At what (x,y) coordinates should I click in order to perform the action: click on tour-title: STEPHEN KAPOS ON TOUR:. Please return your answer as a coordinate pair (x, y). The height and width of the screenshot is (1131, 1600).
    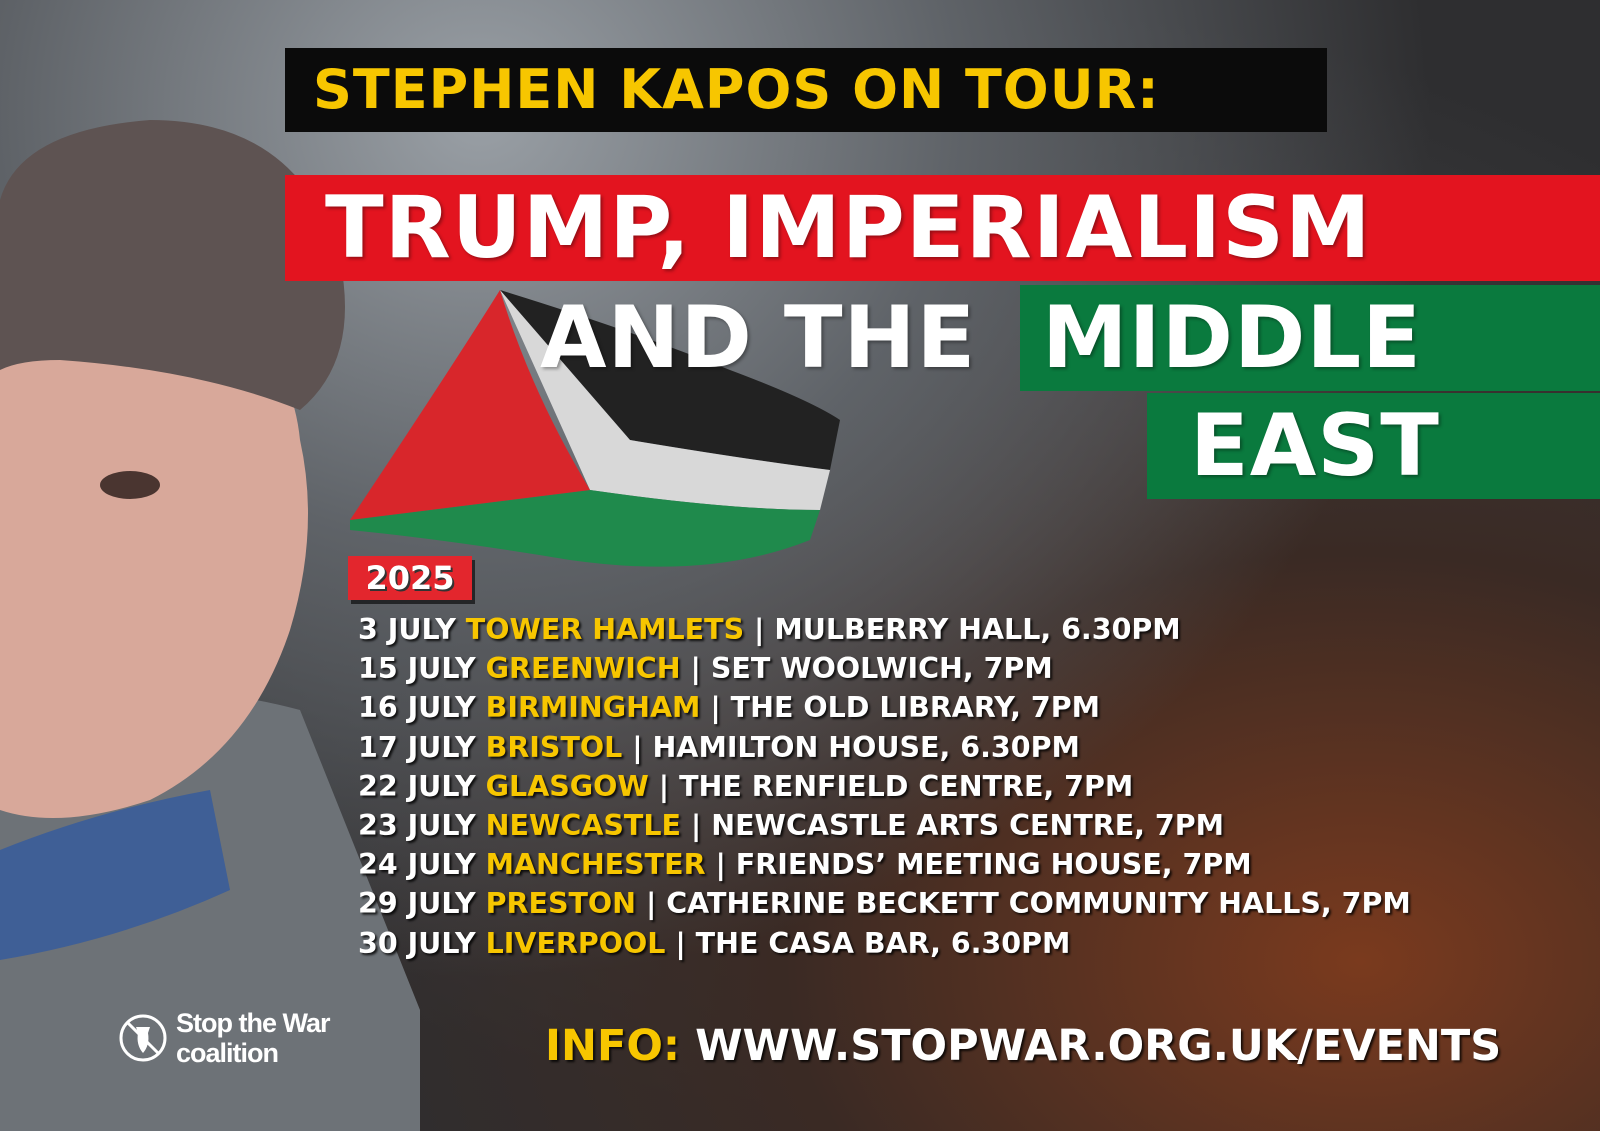
    Looking at the image, I should click on (806, 90).